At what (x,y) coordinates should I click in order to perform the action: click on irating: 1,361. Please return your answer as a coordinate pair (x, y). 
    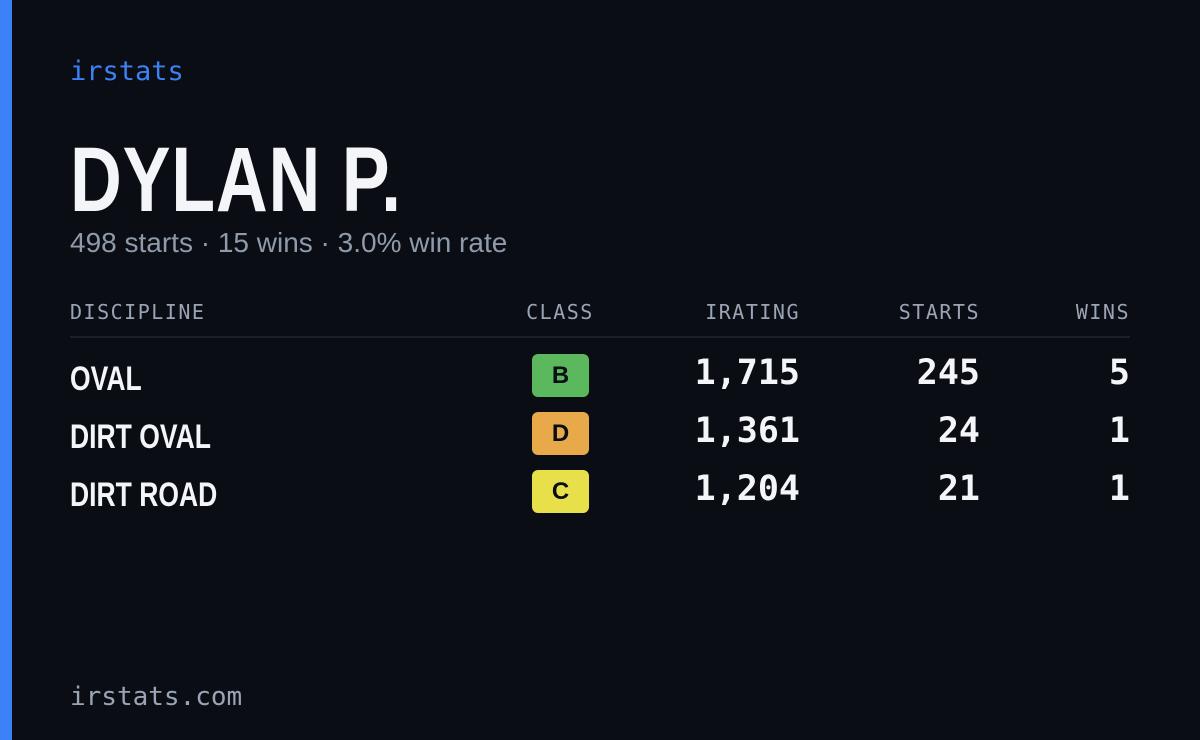
    Looking at the image, I should click on (747, 431).